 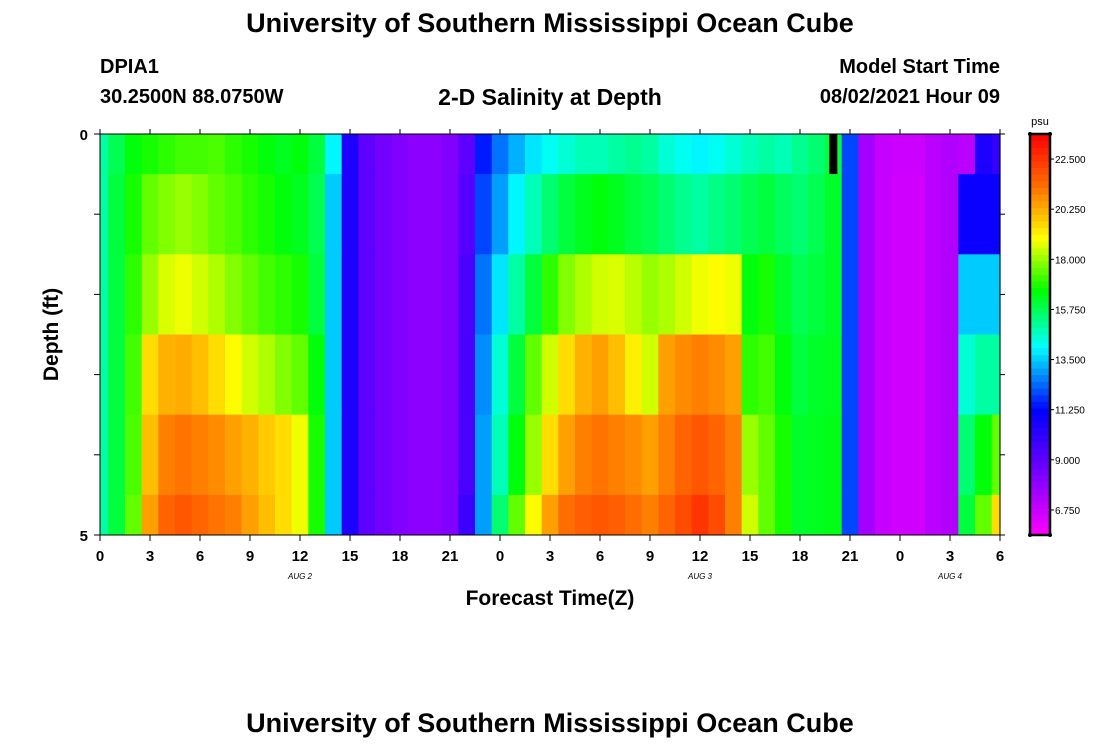 What do you see at coordinates (1070, 310) in the screenshot?
I see `colorbar-tick-label: 15.750` at bounding box center [1070, 310].